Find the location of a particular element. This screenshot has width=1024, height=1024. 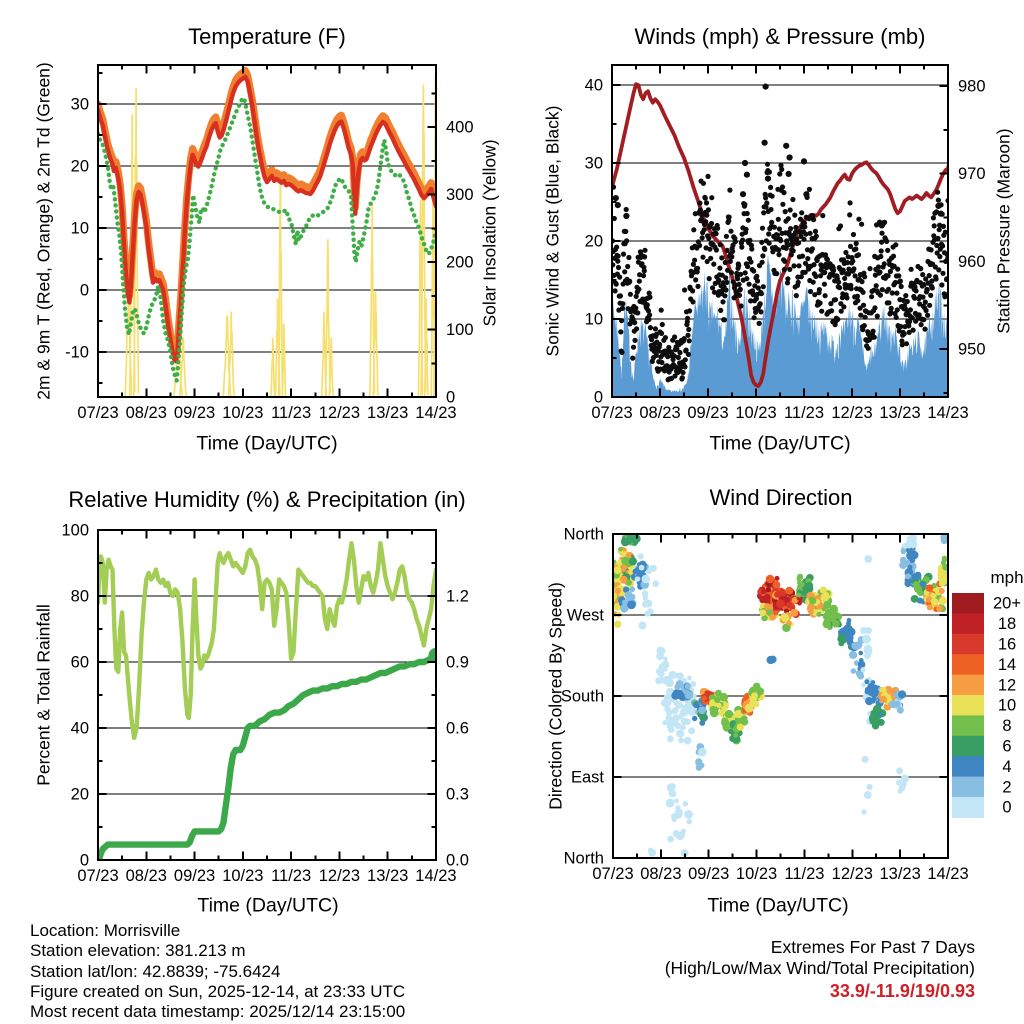

temp-x-axis-label: Time (Day/UTC) is located at coordinates (267, 443).